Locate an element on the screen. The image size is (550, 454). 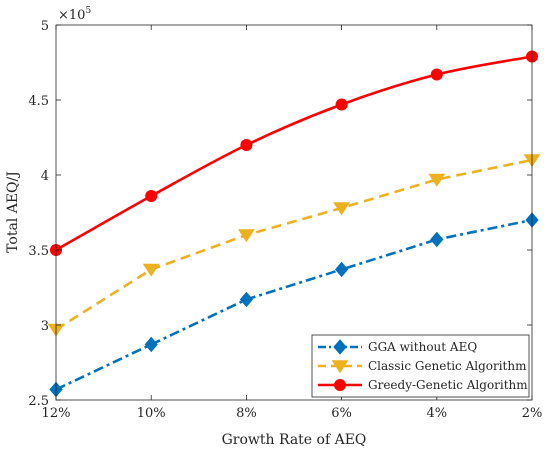
y-multiplier-label: ×10⁵ is located at coordinates (74, 14).